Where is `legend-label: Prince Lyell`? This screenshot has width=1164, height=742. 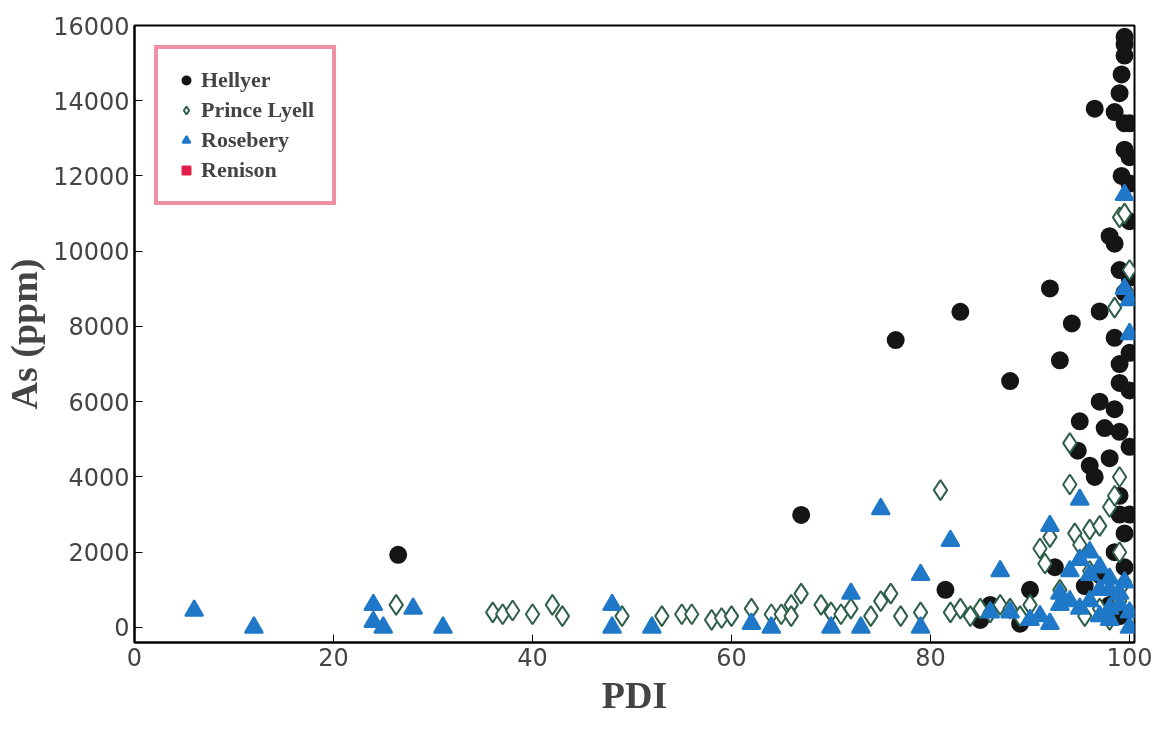 legend-label: Prince Lyell is located at coordinates (258, 110).